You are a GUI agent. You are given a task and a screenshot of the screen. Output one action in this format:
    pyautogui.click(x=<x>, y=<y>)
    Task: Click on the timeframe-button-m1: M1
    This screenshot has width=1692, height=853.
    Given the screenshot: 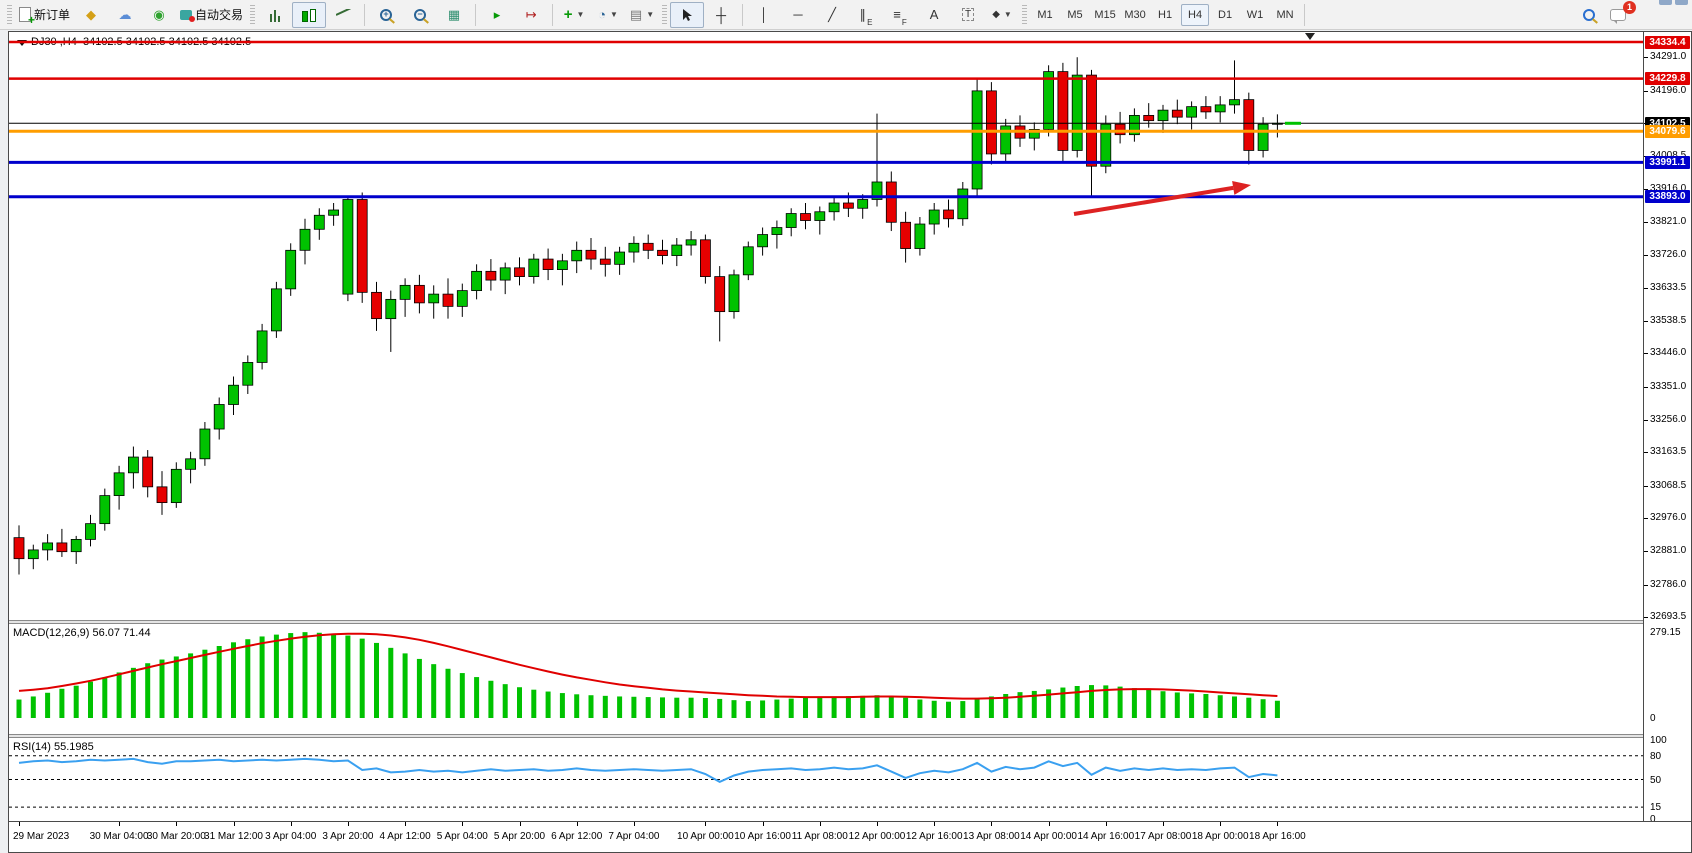 What is the action you would take?
    pyautogui.click(x=1045, y=14)
    